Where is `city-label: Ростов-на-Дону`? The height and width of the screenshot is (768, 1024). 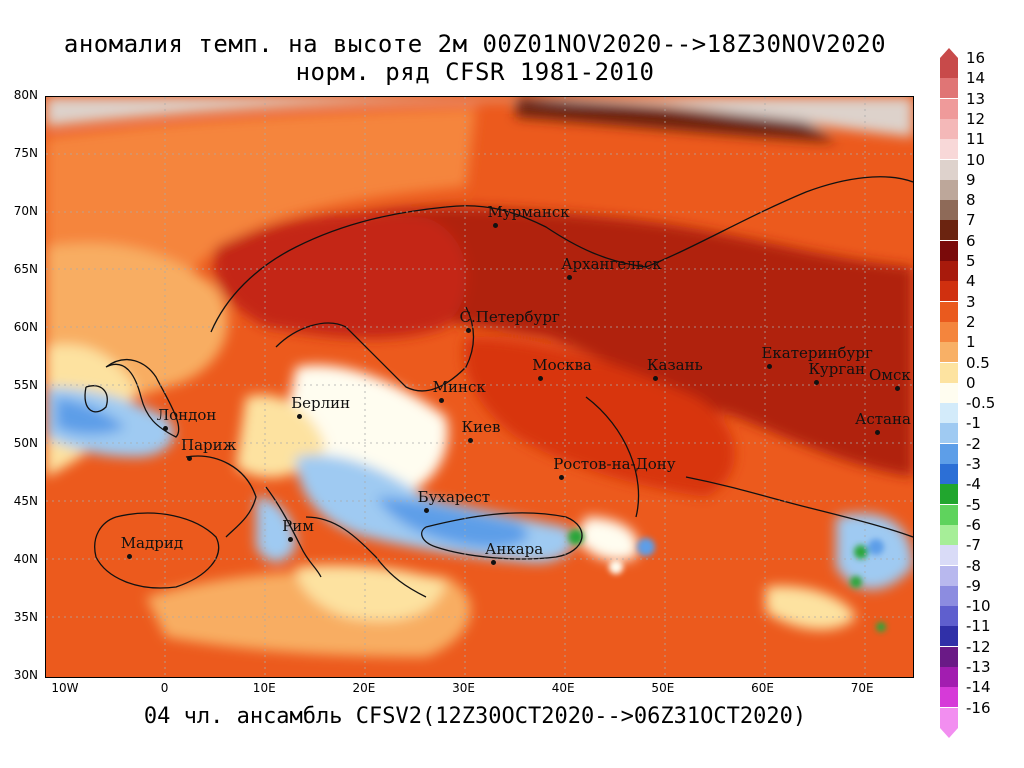 city-label: Ростов-на-Дону is located at coordinates (614, 464).